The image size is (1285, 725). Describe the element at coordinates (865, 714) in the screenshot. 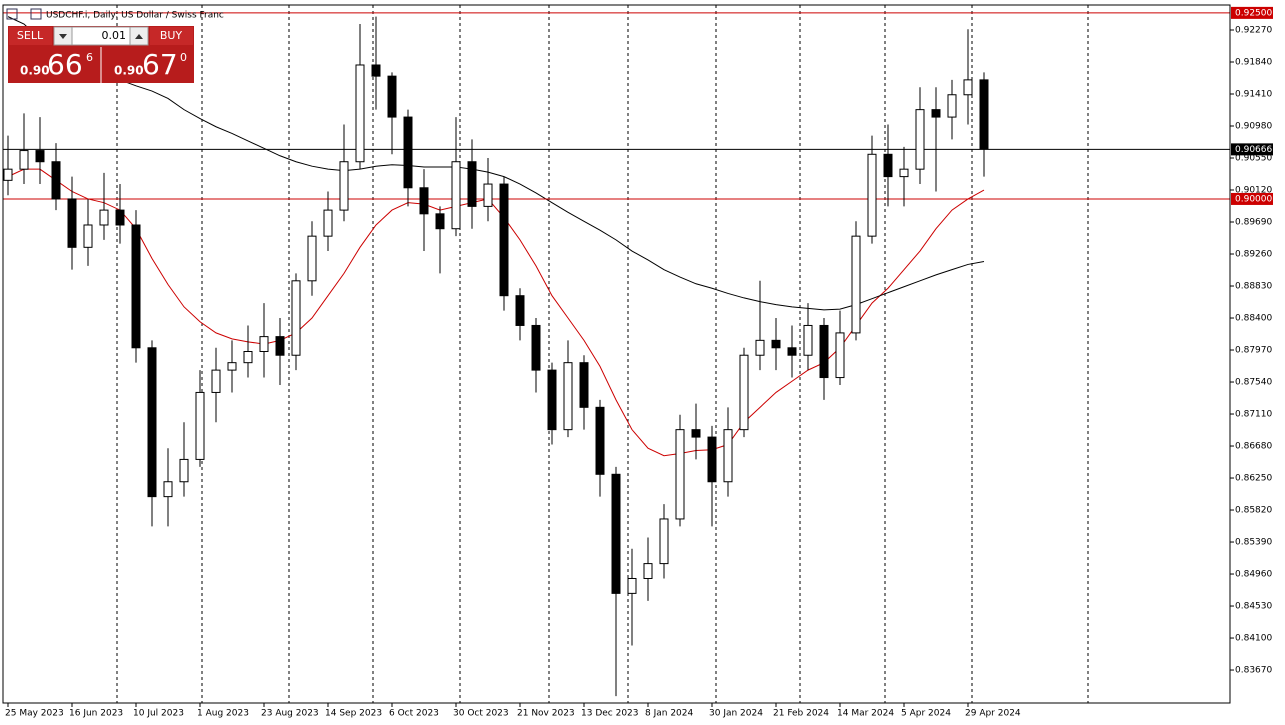

I see `x-tick-label: 14 Mar 2024` at that location.